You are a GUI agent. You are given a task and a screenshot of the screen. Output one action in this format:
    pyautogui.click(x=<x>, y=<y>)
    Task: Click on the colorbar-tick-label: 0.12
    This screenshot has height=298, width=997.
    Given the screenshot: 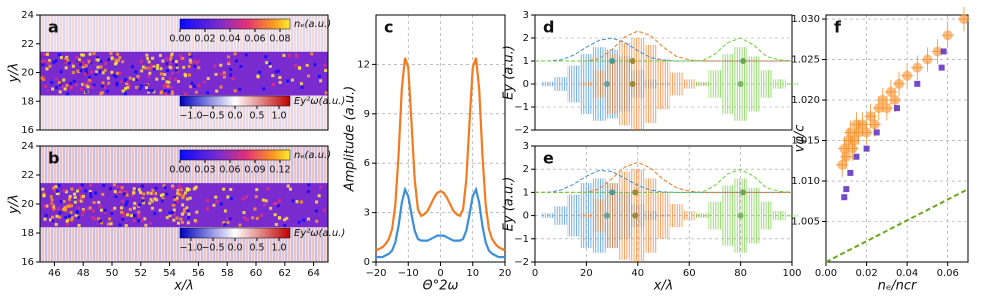 What is the action you would take?
    pyautogui.click(x=279, y=170)
    